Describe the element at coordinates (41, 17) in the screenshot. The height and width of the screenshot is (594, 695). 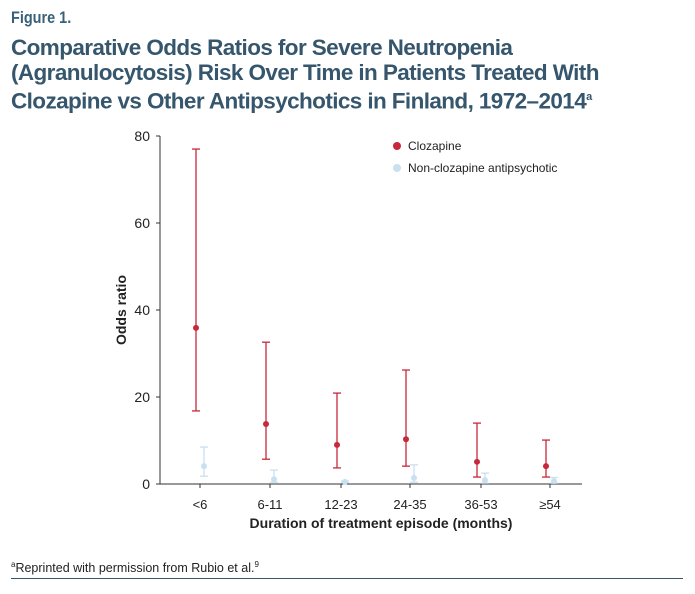
I see `figure-label: Figure 1.` at that location.